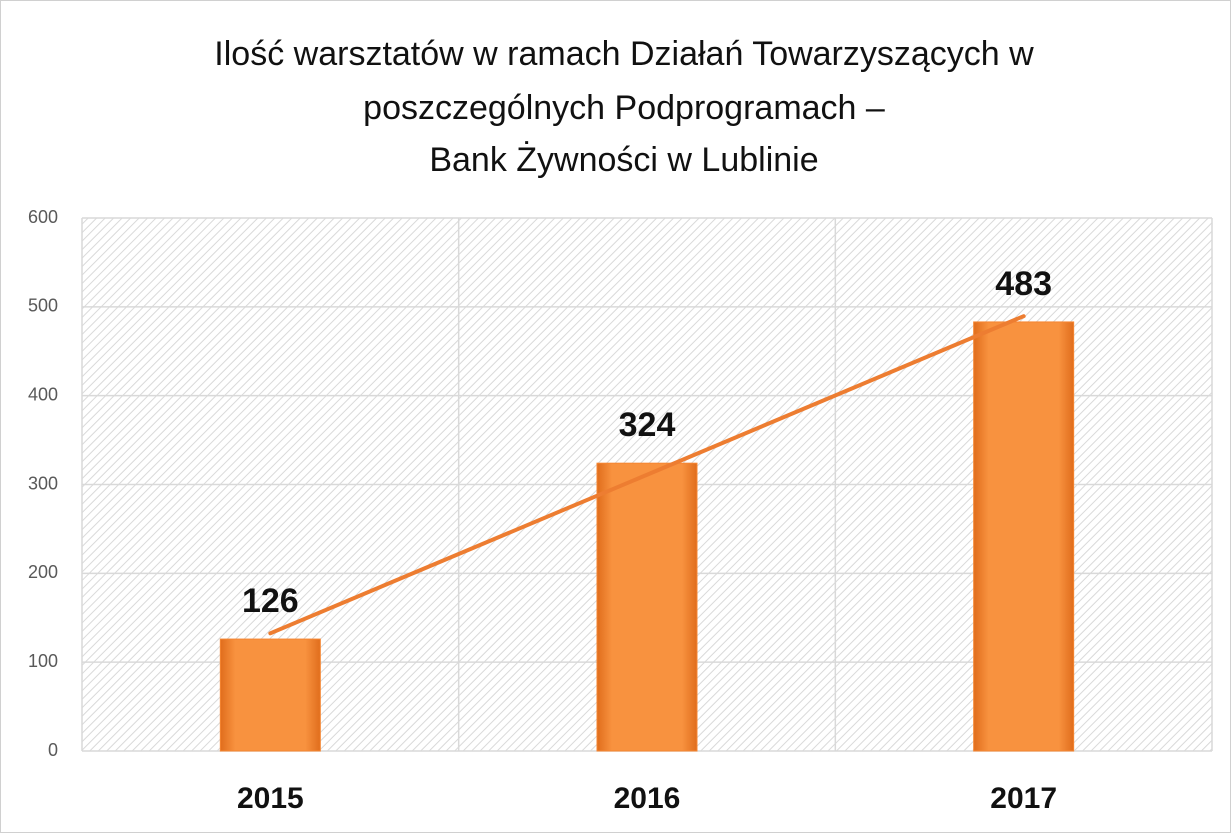  I want to click on y-tick-label: 600, so click(43, 217).